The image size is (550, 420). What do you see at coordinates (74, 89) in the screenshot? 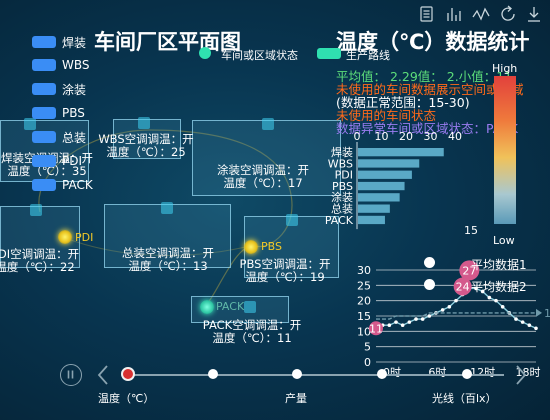
I see `legend-label: 涂装` at bounding box center [74, 89].